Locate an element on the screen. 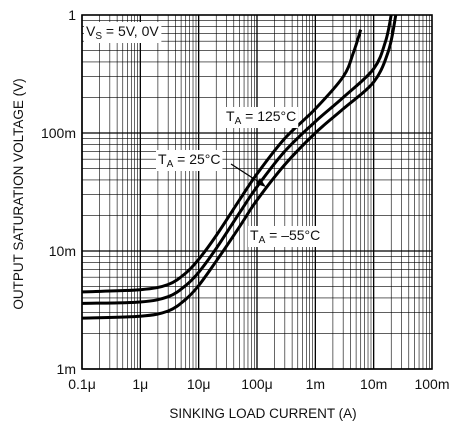 This screenshot has height=428, width=454. supply-label-rest: = 5V, 0V is located at coordinates (130, 31).